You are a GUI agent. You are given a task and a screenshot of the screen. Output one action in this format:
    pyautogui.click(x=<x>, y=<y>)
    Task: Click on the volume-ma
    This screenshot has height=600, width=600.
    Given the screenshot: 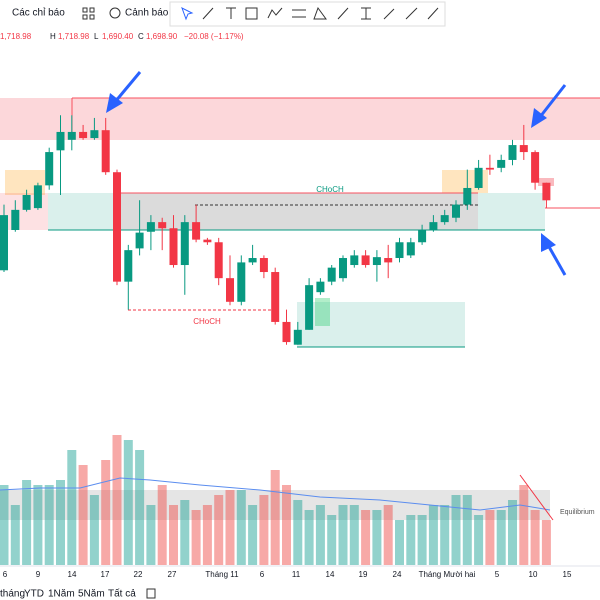 What is the action you would take?
    pyautogui.click(x=275, y=494)
    